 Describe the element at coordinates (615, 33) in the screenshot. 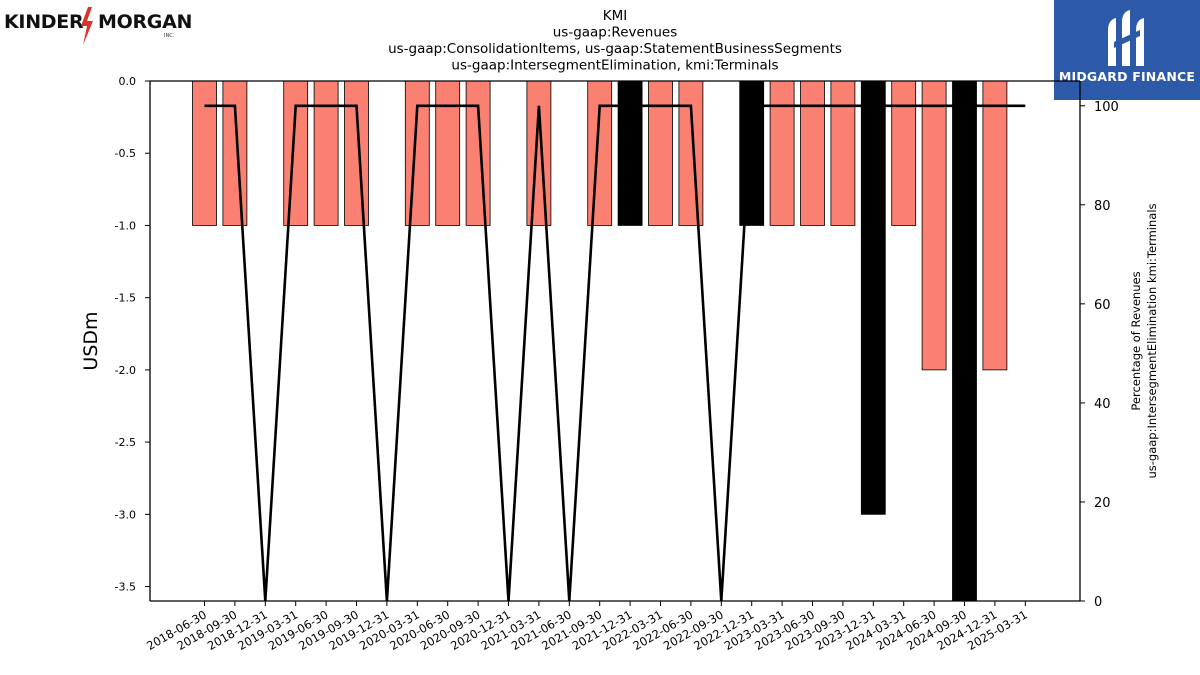

I see `chart-title-line: us-gaap:Revenues` at that location.